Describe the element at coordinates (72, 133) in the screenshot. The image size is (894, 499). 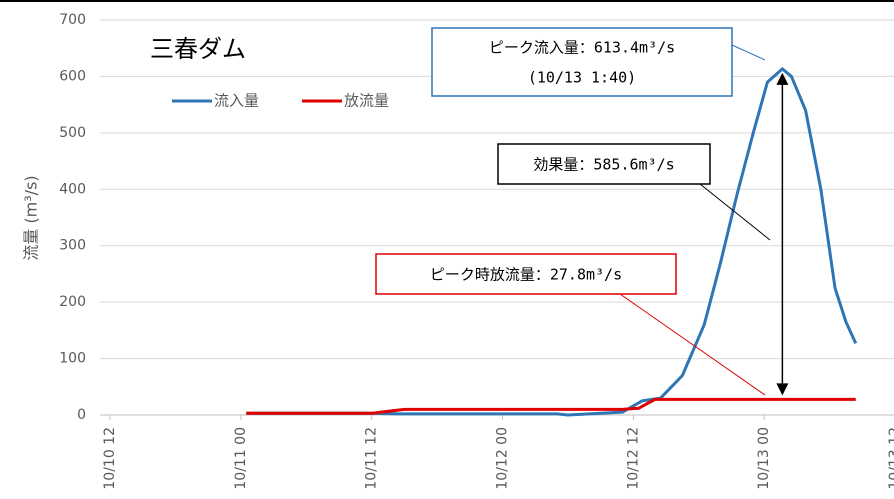
I see `y-tick-label: 500` at that location.